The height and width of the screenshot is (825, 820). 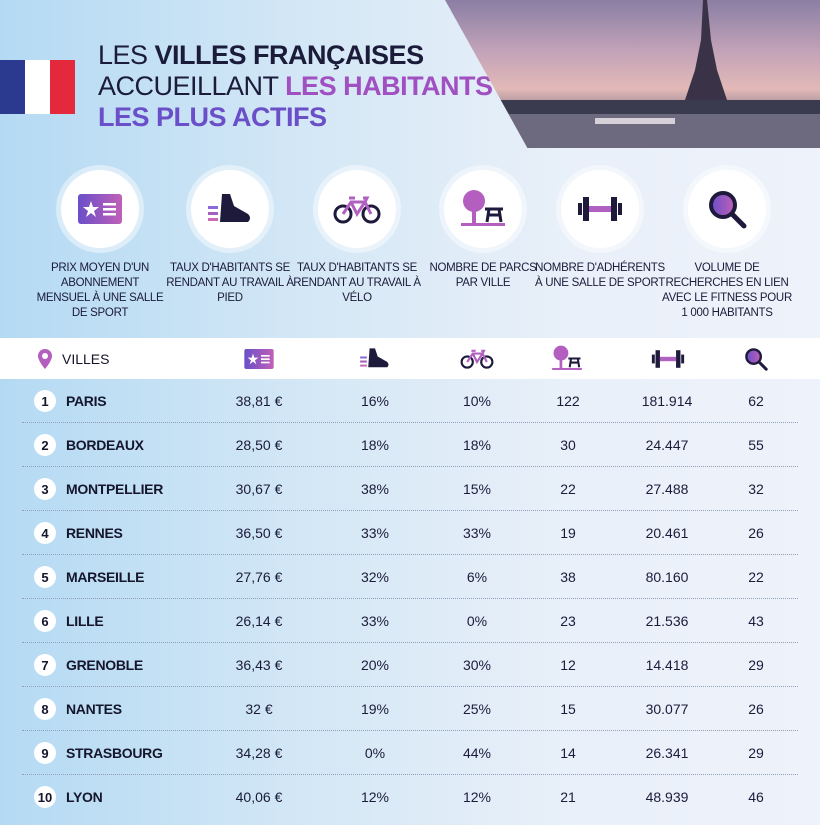 I want to click on location-pin-icon, so click(x=45, y=358).